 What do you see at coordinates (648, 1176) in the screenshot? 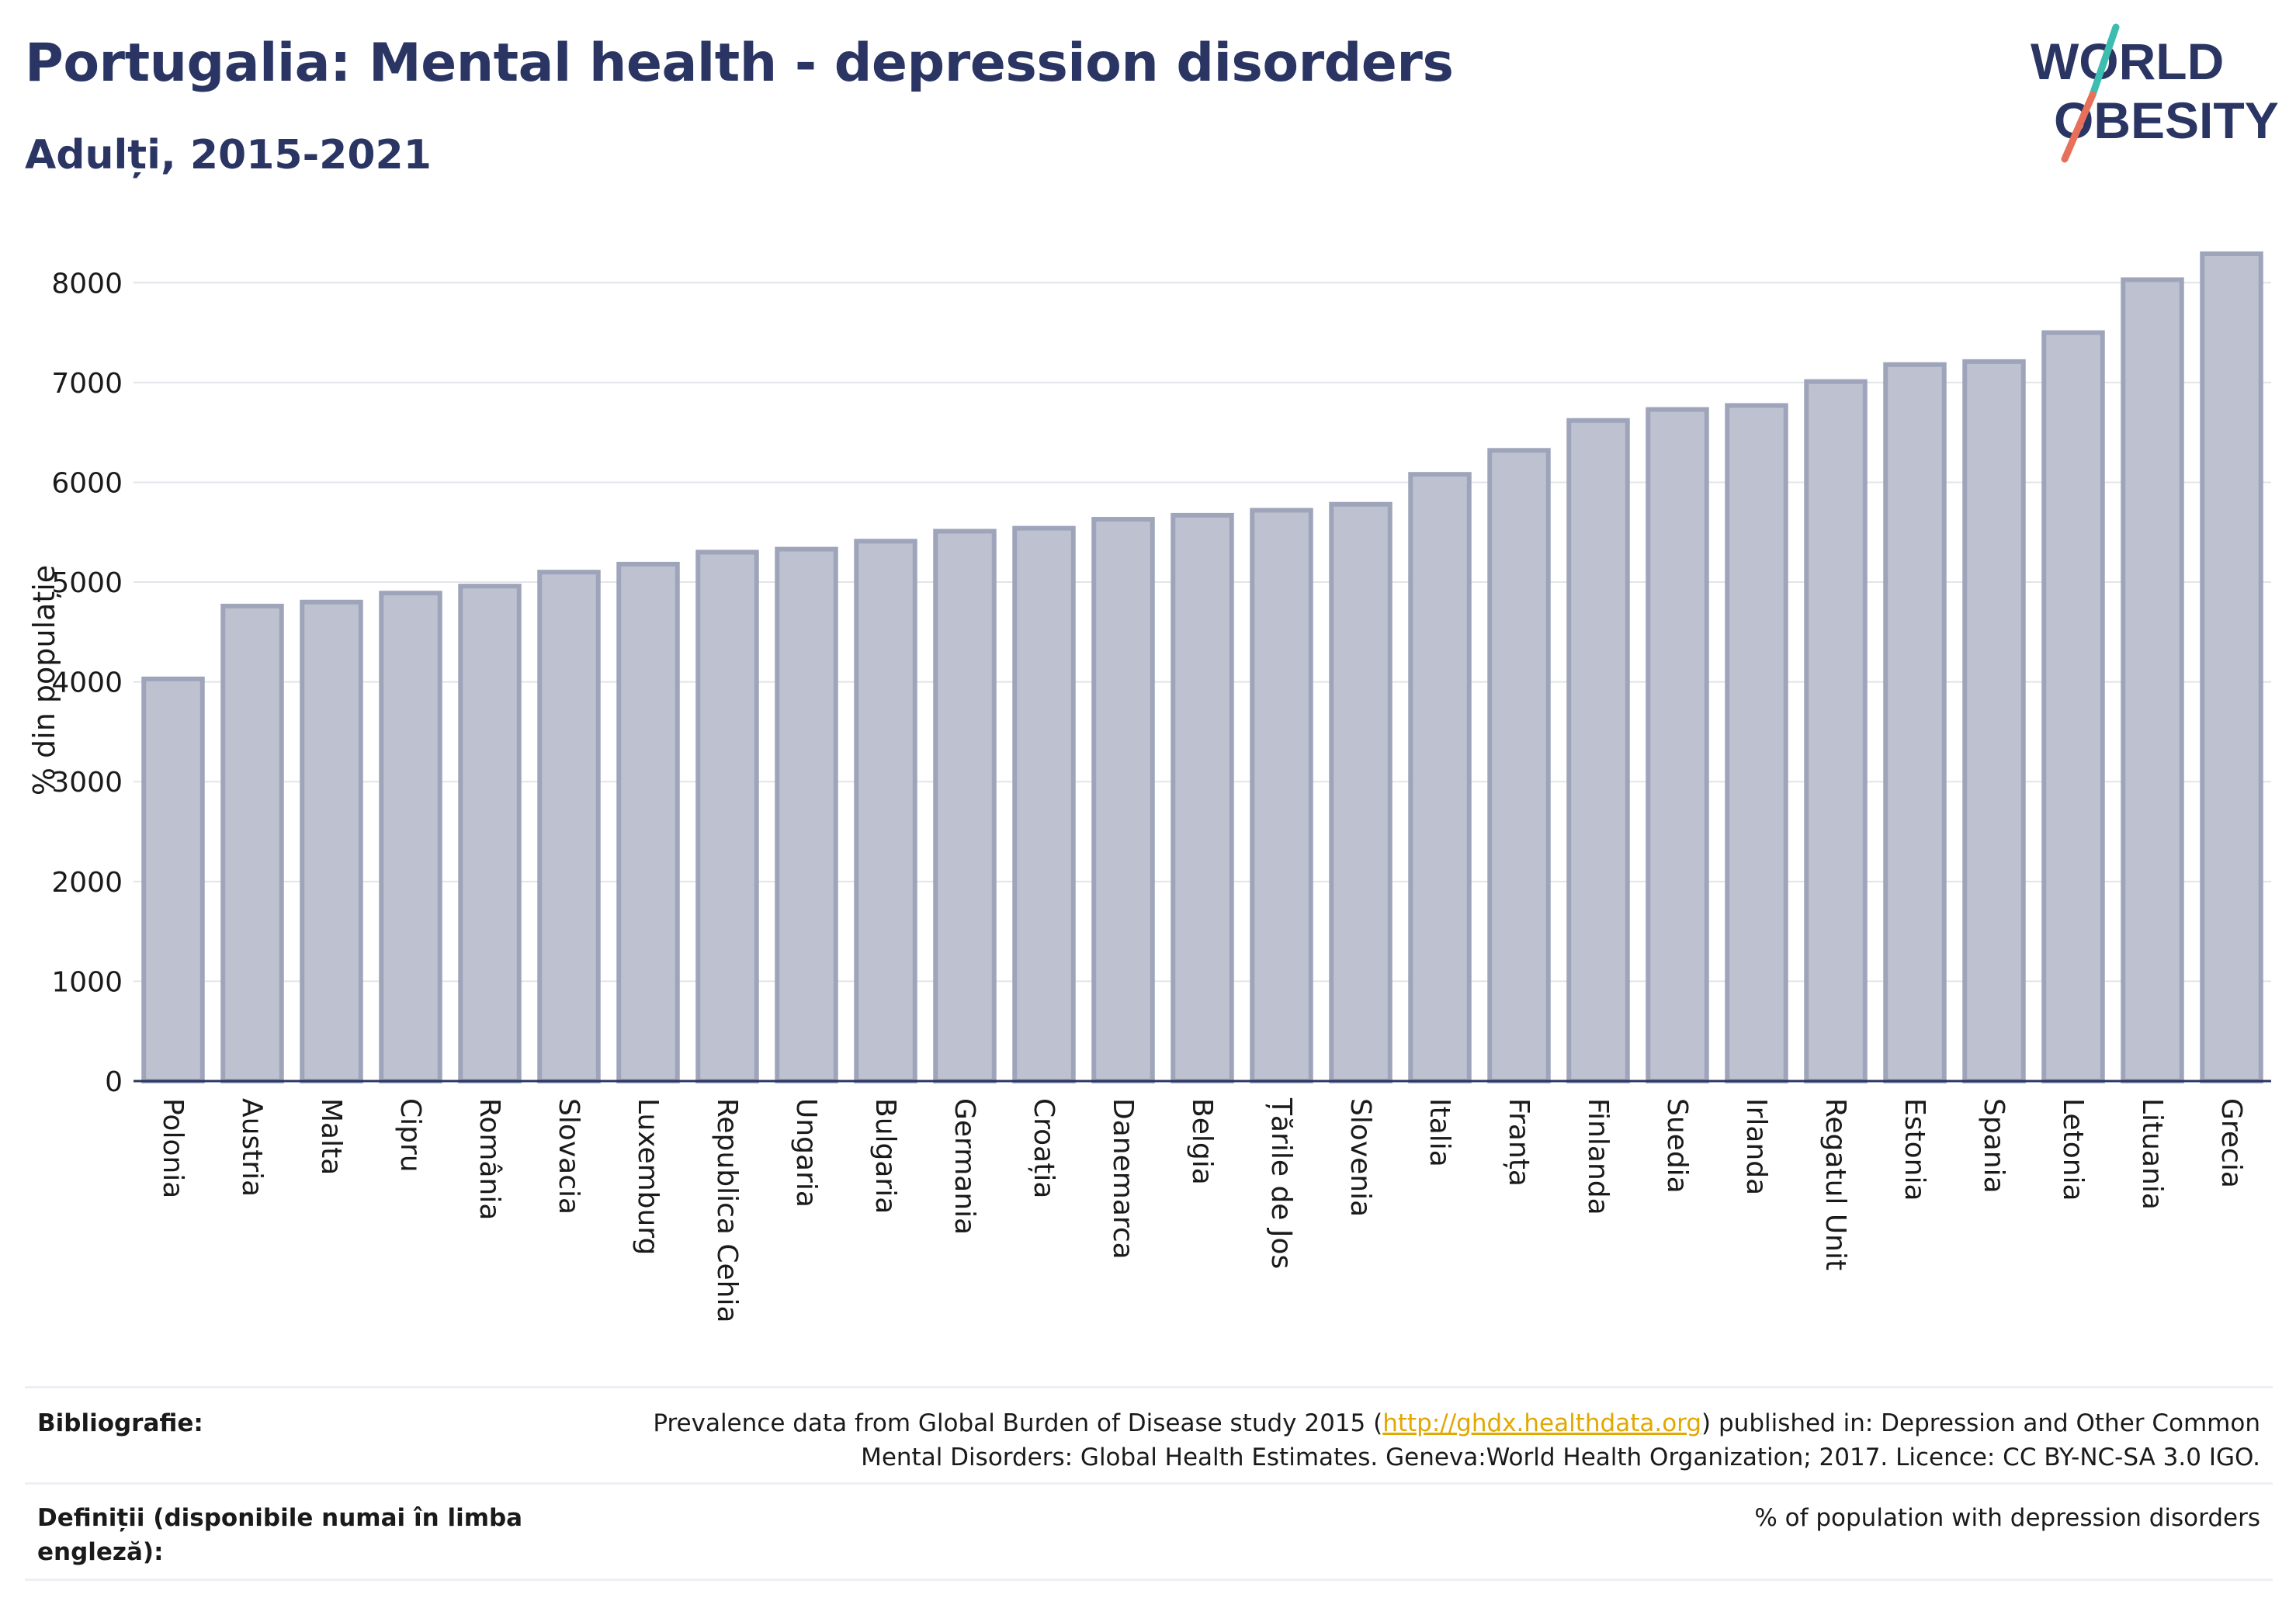
I see `x-tick-label: Luxemburg` at bounding box center [648, 1176].